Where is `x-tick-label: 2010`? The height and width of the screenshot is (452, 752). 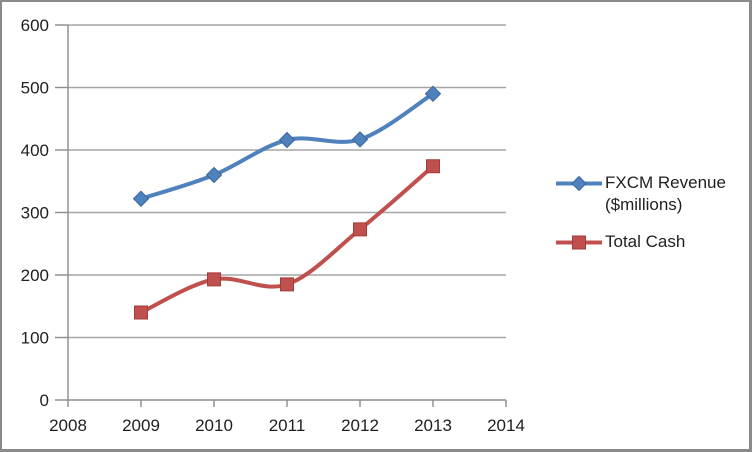 x-tick-label: 2010 is located at coordinates (214, 425).